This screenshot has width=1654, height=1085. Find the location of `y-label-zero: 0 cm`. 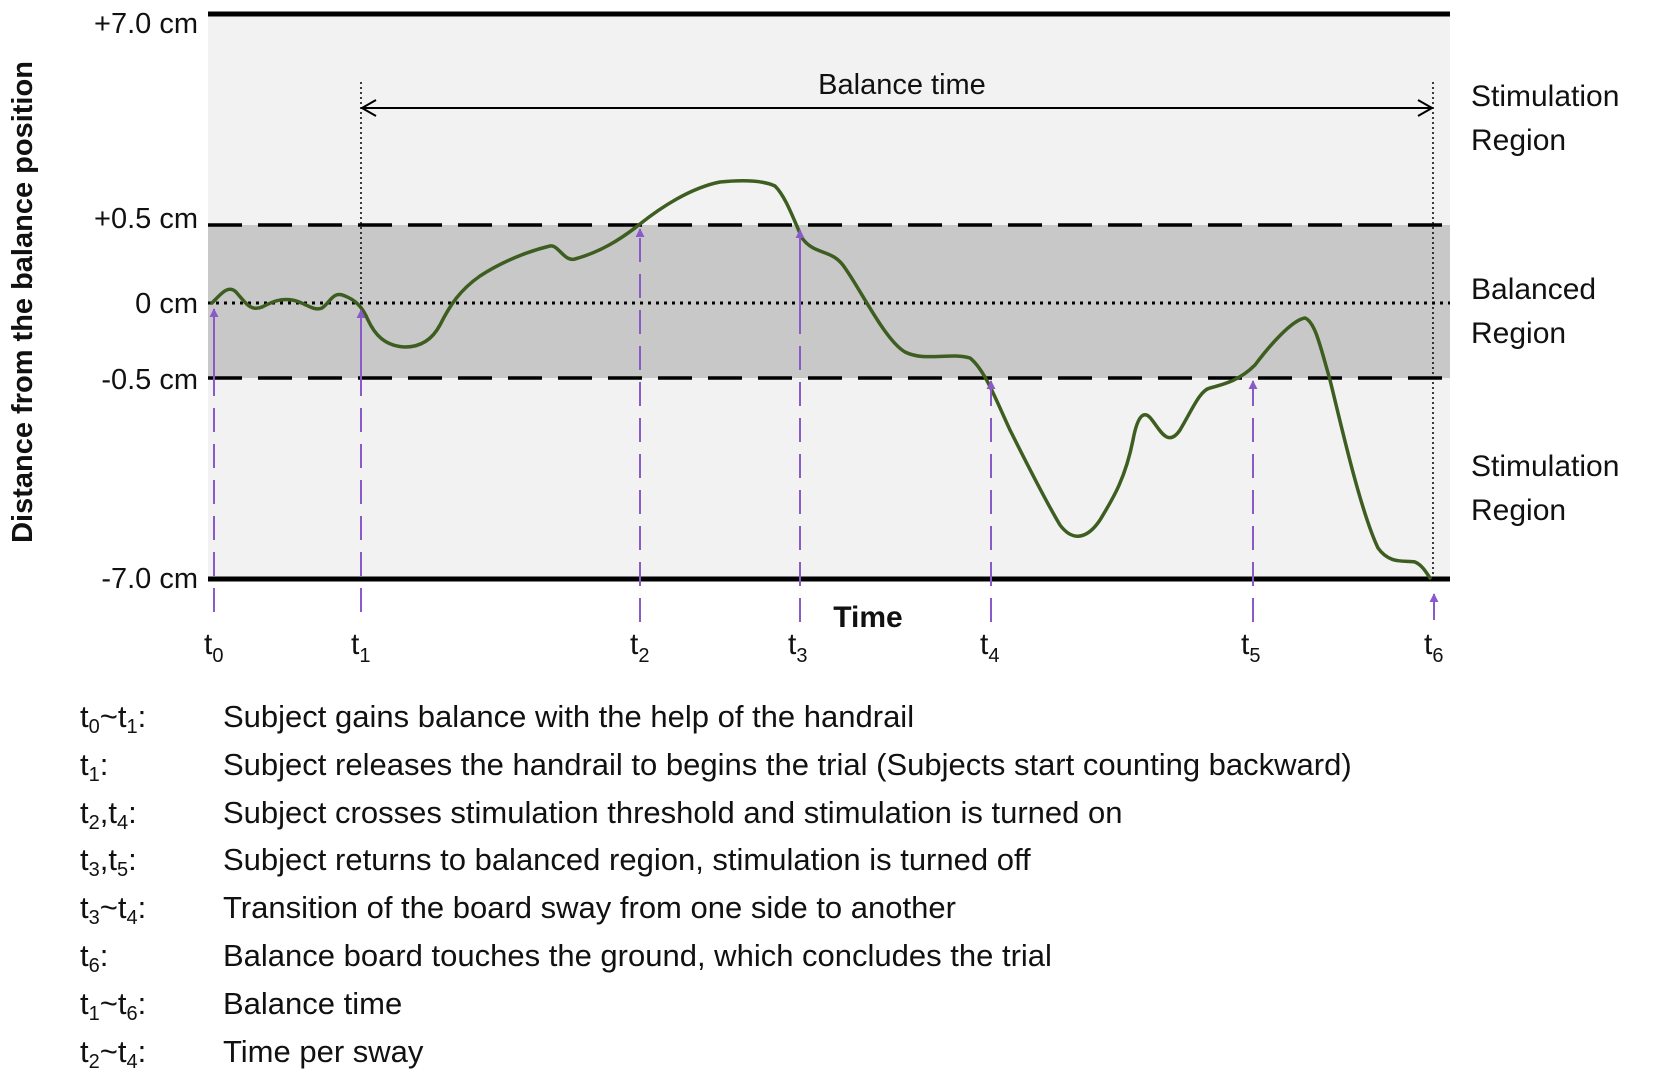

y-label-zero: 0 cm is located at coordinates (166, 304).